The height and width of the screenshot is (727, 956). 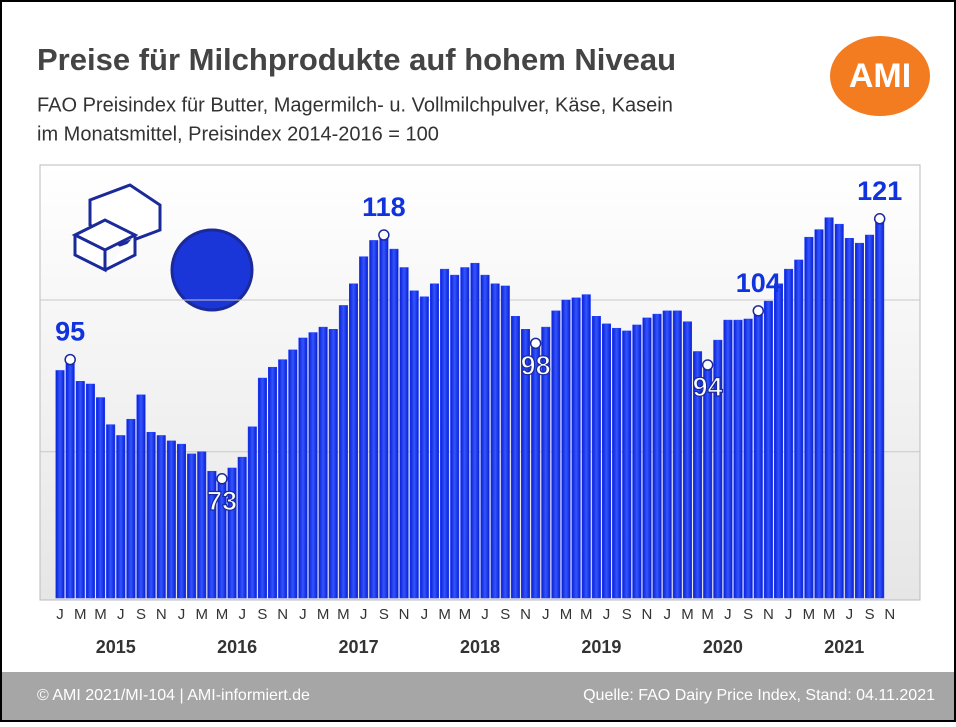 What do you see at coordinates (478, 696) in the screenshot?
I see `footer` at bounding box center [478, 696].